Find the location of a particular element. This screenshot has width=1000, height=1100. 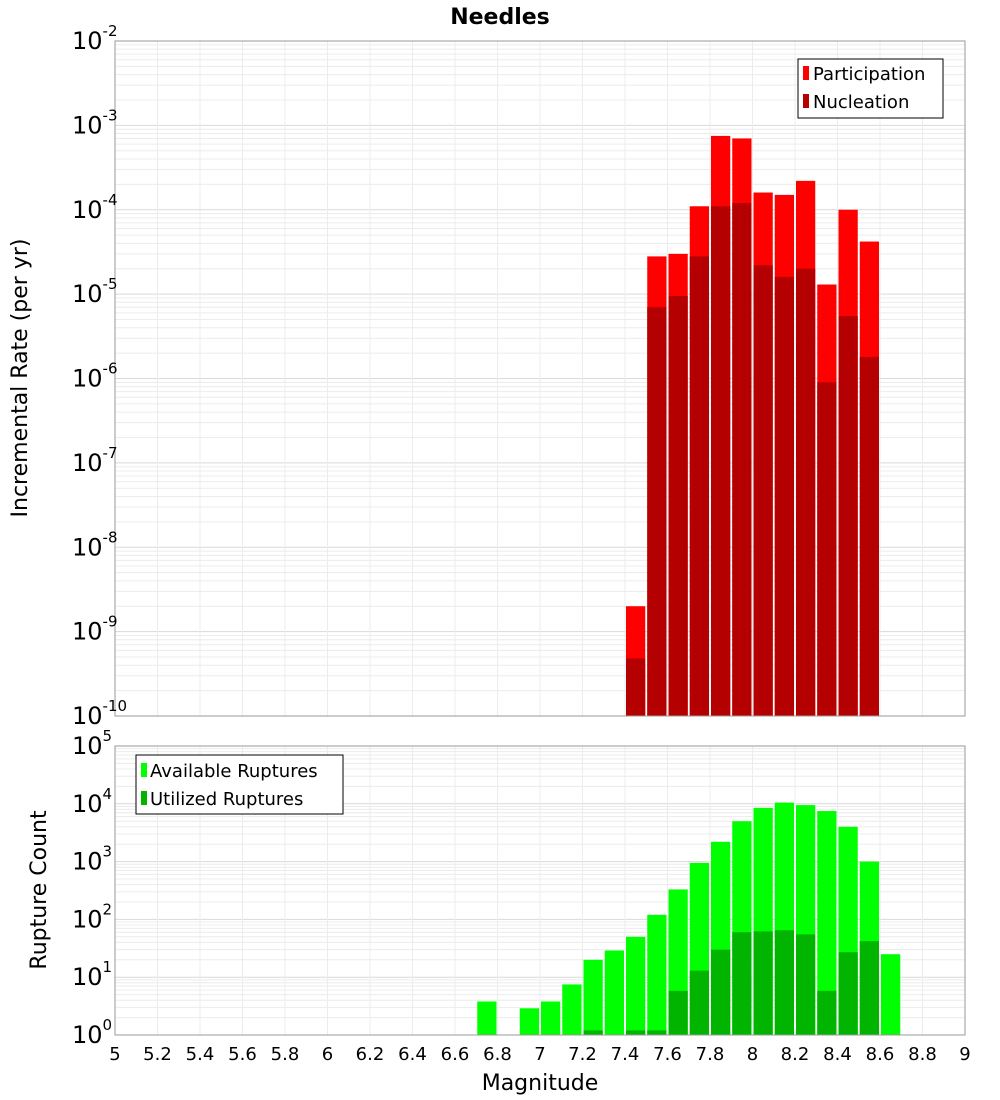

x-tick-label: 7.8 is located at coordinates (710, 1054).